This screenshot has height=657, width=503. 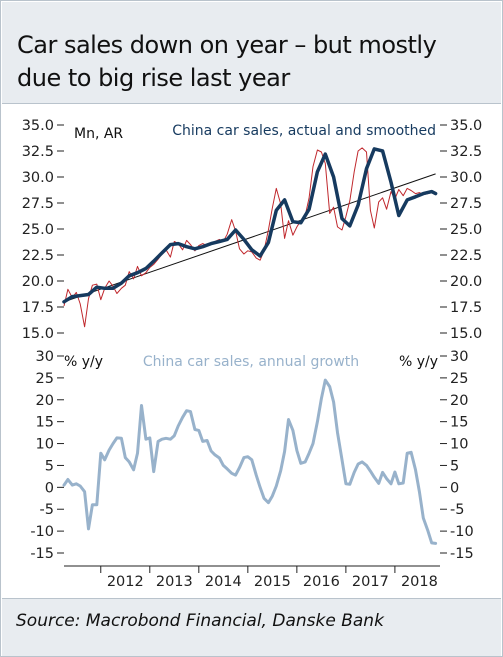 What do you see at coordinates (45, 423) in the screenshot?
I see `growth-axis-left-tick-label: 15` at bounding box center [45, 423].